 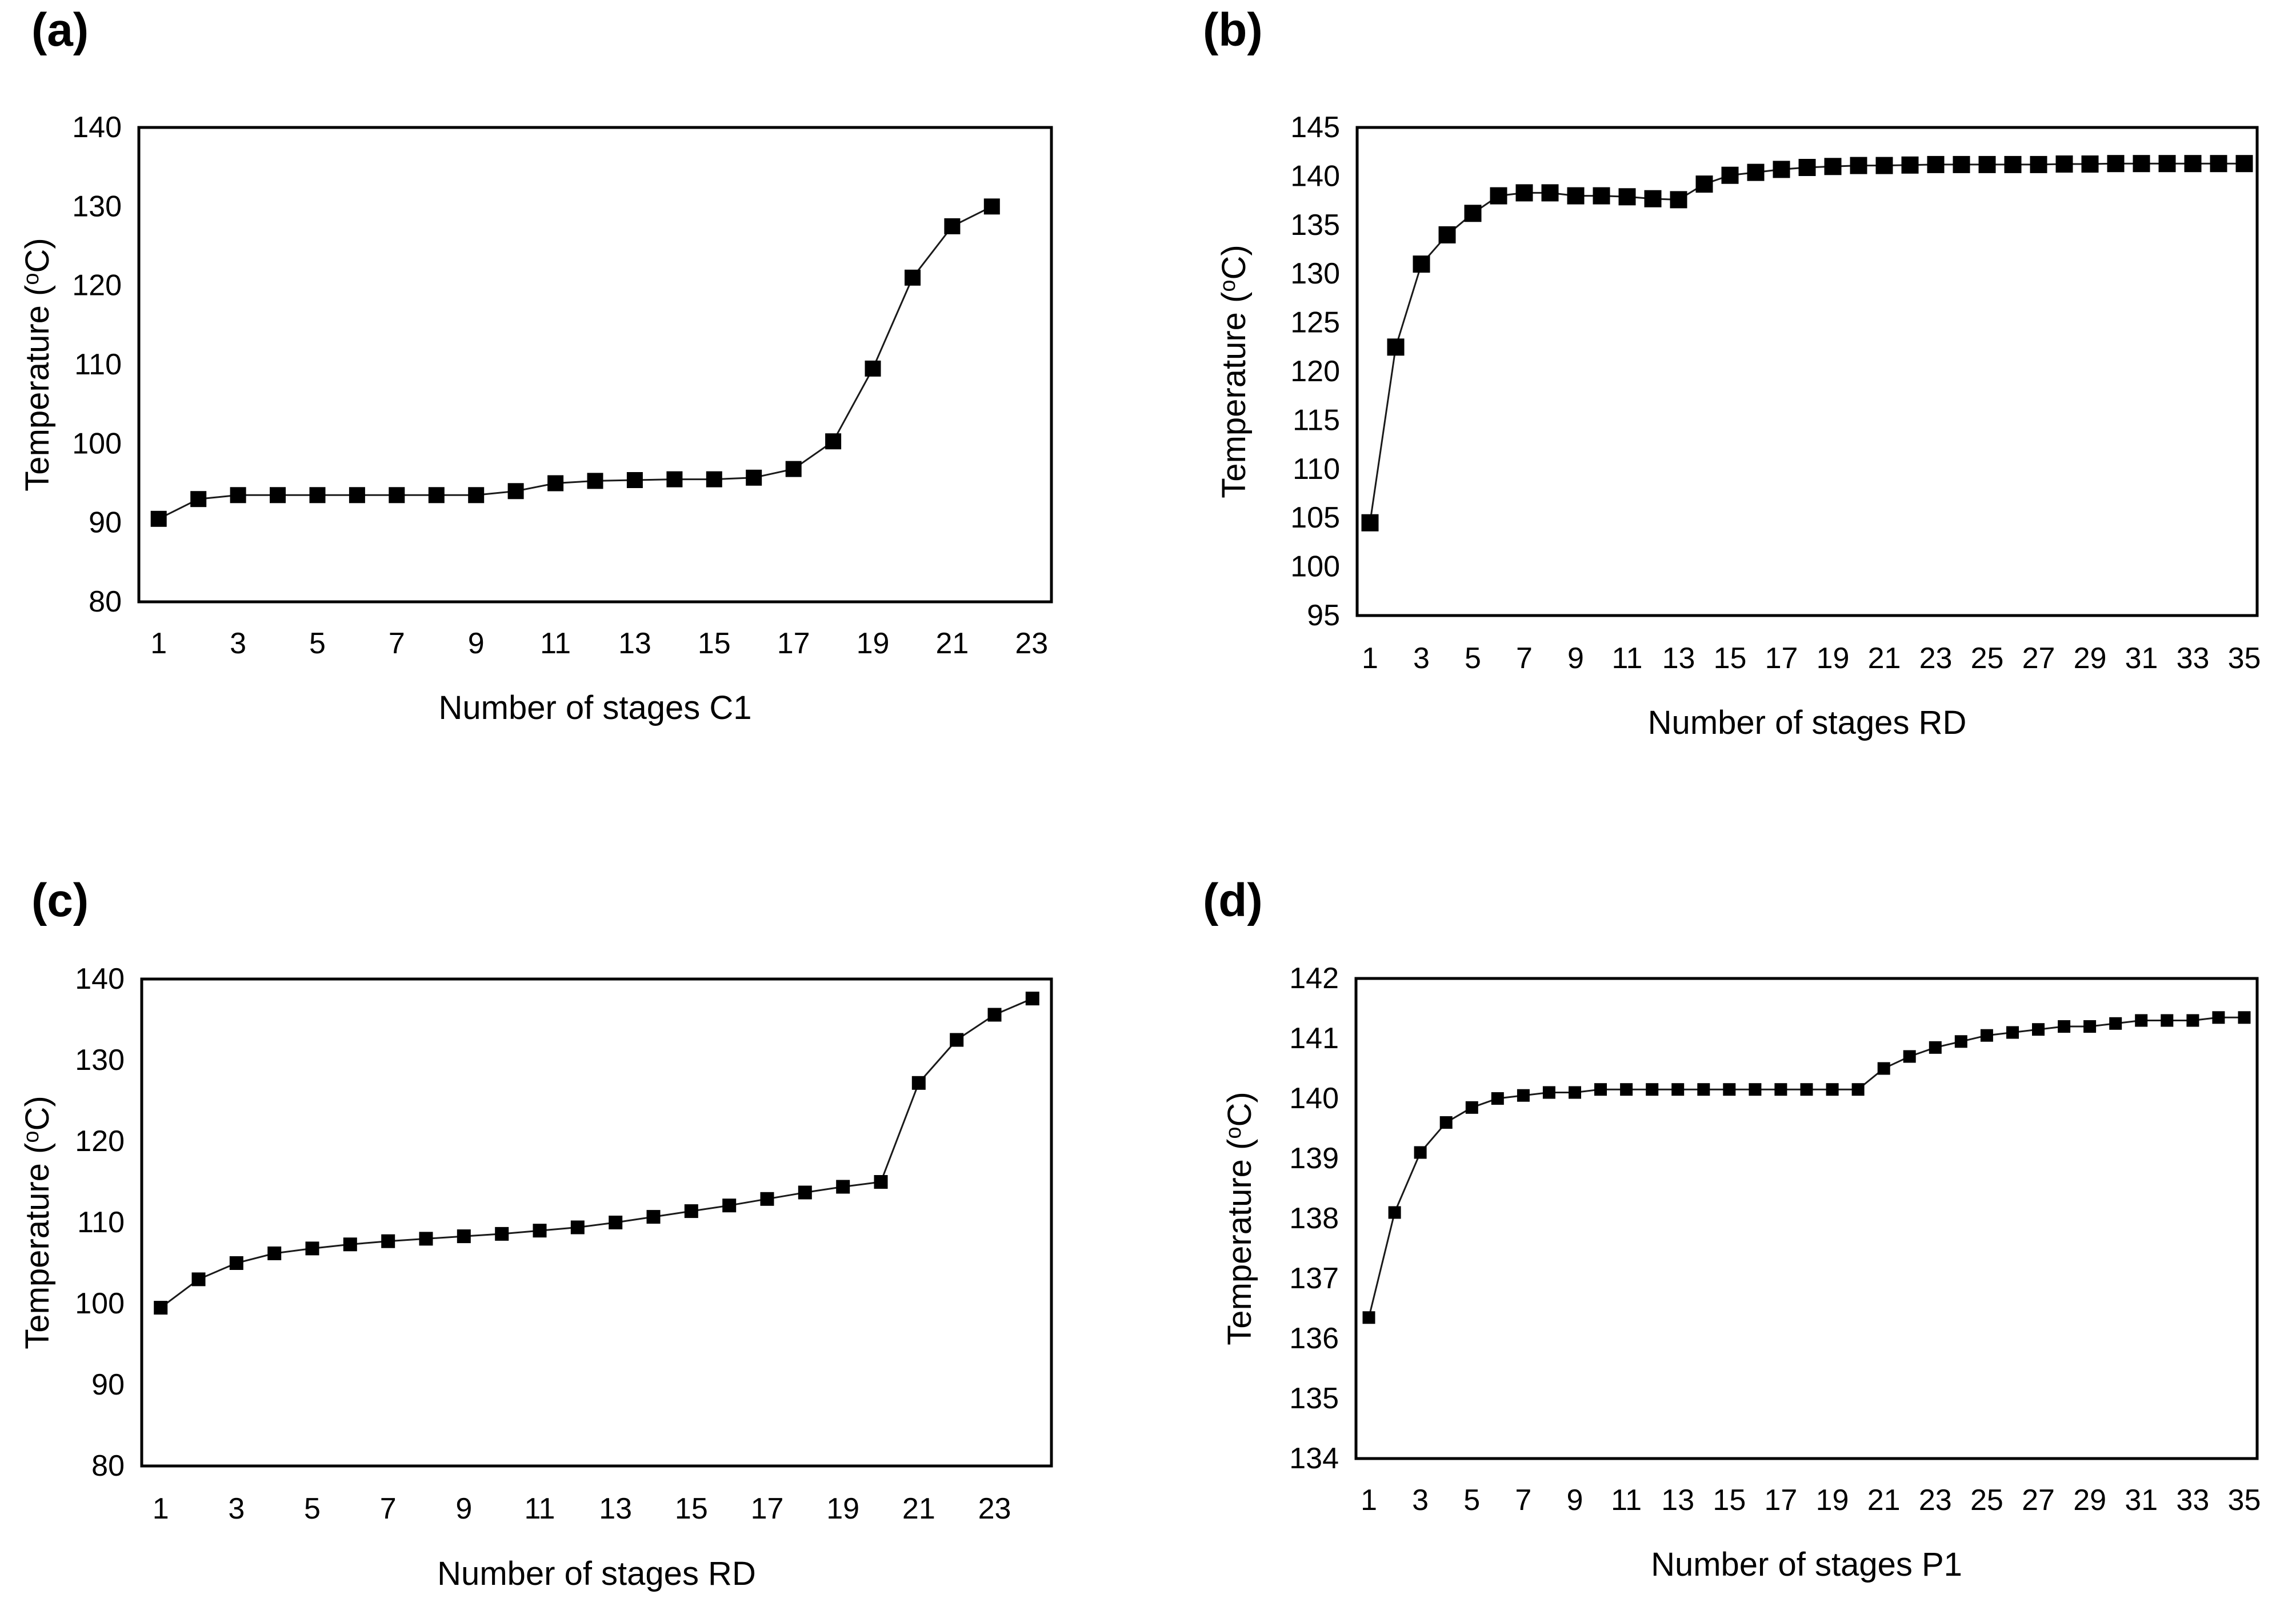 What do you see at coordinates (1678, 658) in the screenshot?
I see `x-tick-label: 13` at bounding box center [1678, 658].